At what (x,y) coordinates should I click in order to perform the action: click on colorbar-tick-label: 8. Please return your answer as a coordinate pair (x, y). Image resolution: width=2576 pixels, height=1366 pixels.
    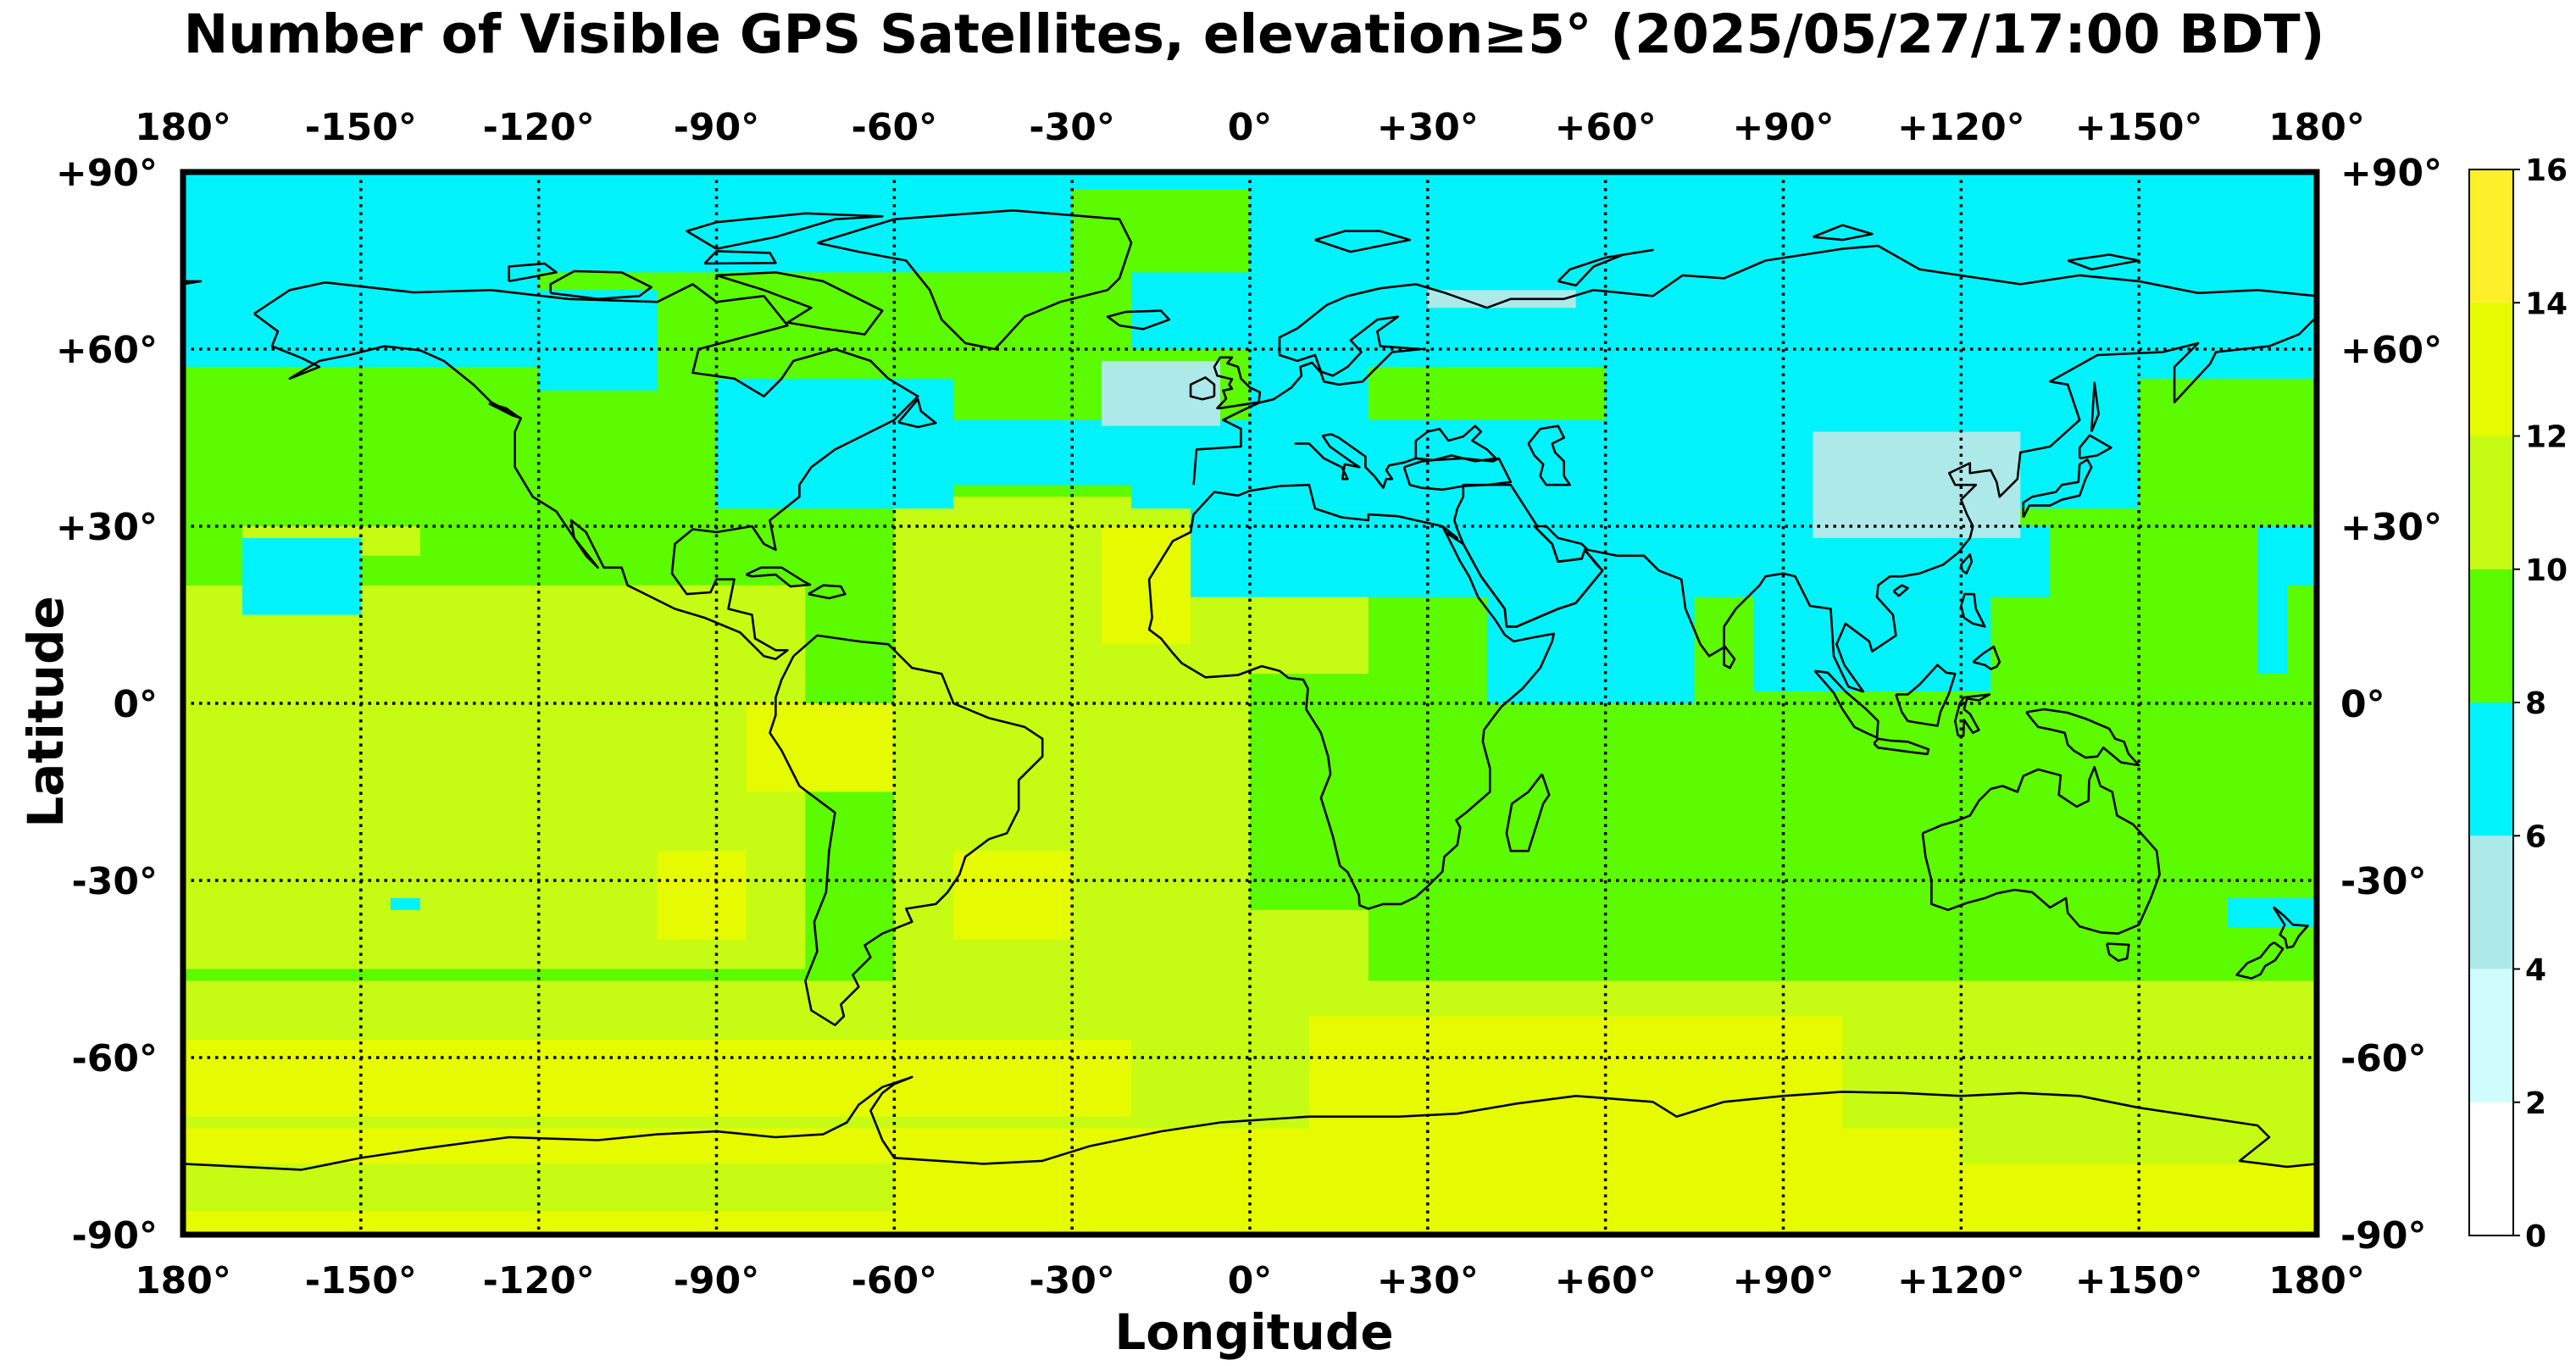
    Looking at the image, I should click on (2535, 703).